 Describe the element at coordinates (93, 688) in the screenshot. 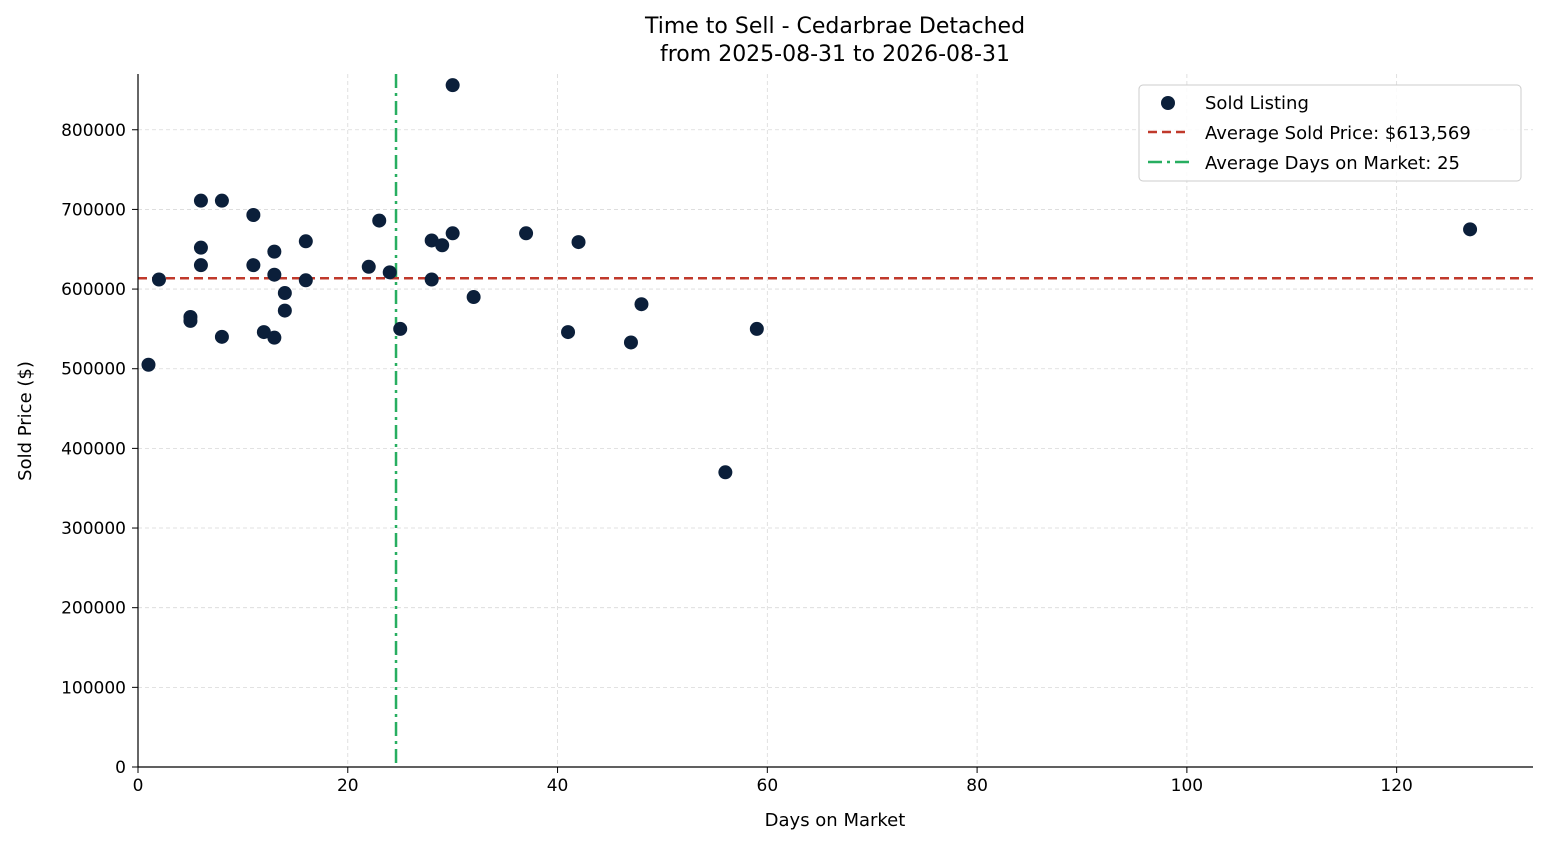

I see `y-tick-label: 100000` at that location.